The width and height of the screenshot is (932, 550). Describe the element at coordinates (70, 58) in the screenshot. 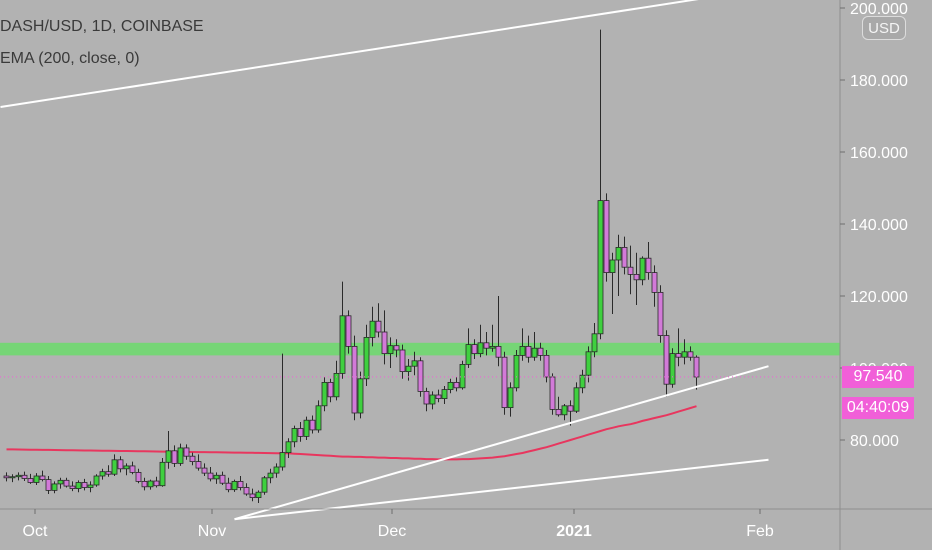

I see `indicator-label: EMA (200, close, 0)` at that location.